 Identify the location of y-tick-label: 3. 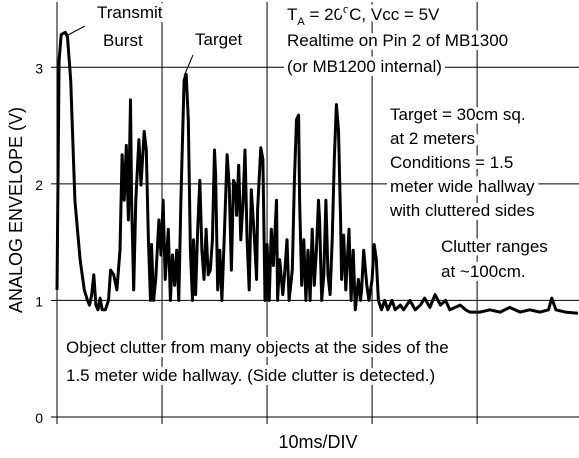
(39, 68).